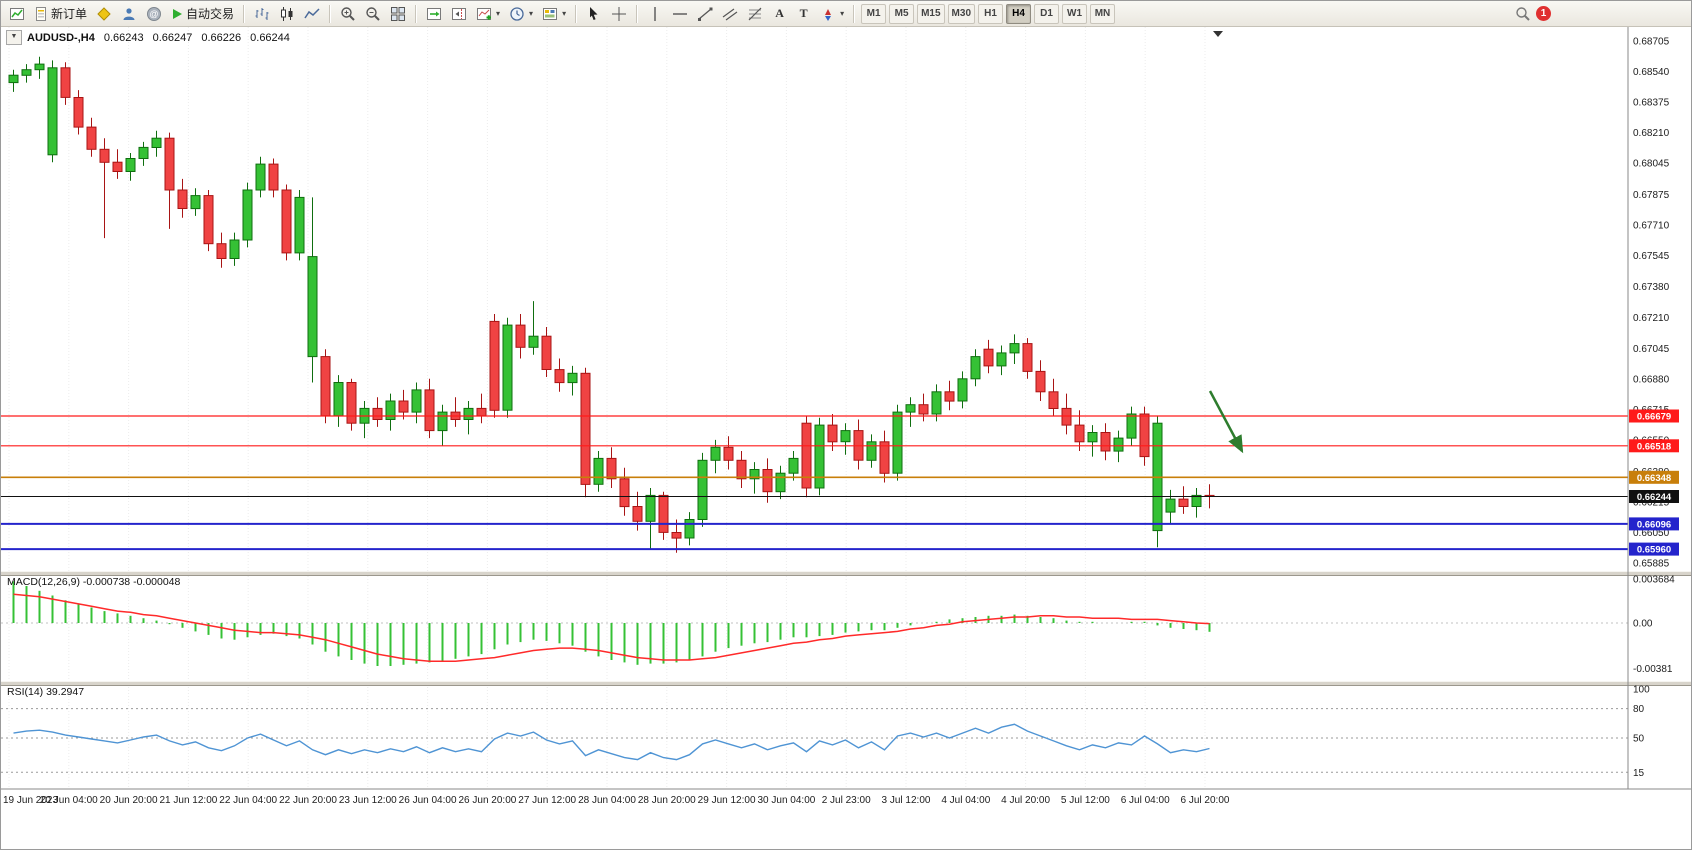  What do you see at coordinates (814, 802) in the screenshot?
I see `time-axis` at bounding box center [814, 802].